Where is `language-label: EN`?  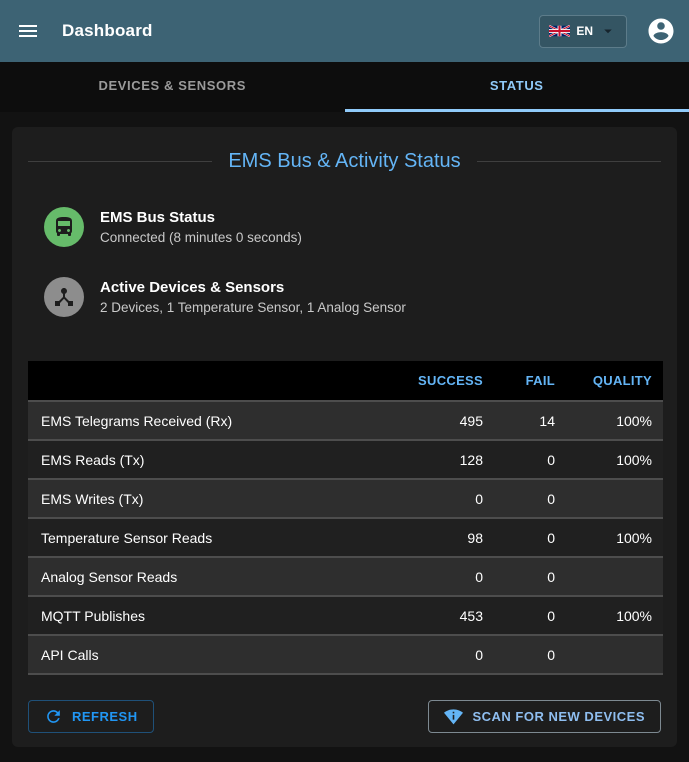 language-label: EN is located at coordinates (584, 31).